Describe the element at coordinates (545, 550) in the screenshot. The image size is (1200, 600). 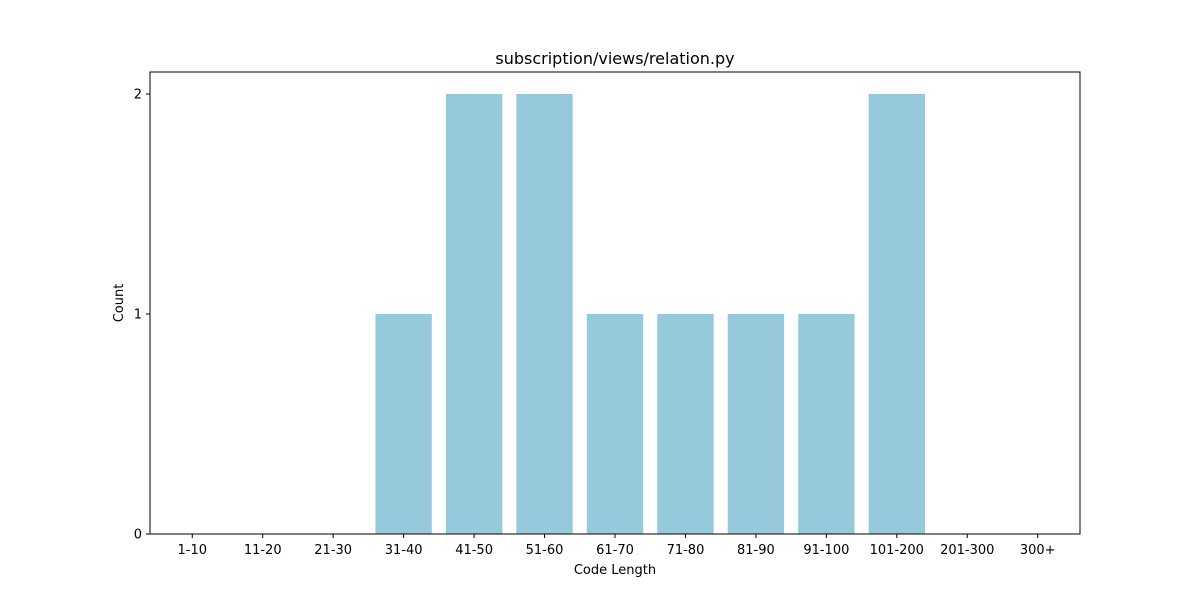
I see `x-tick-label: 51-60` at that location.